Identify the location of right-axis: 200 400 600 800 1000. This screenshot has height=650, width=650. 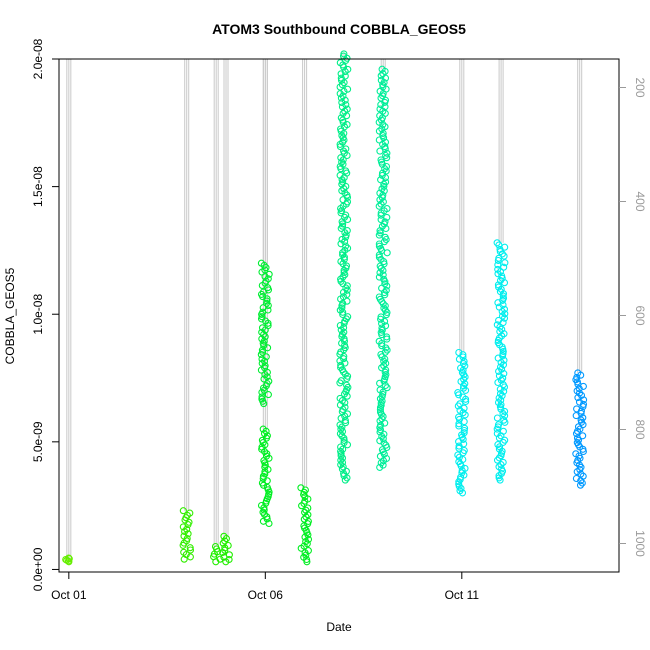
(633, 317).